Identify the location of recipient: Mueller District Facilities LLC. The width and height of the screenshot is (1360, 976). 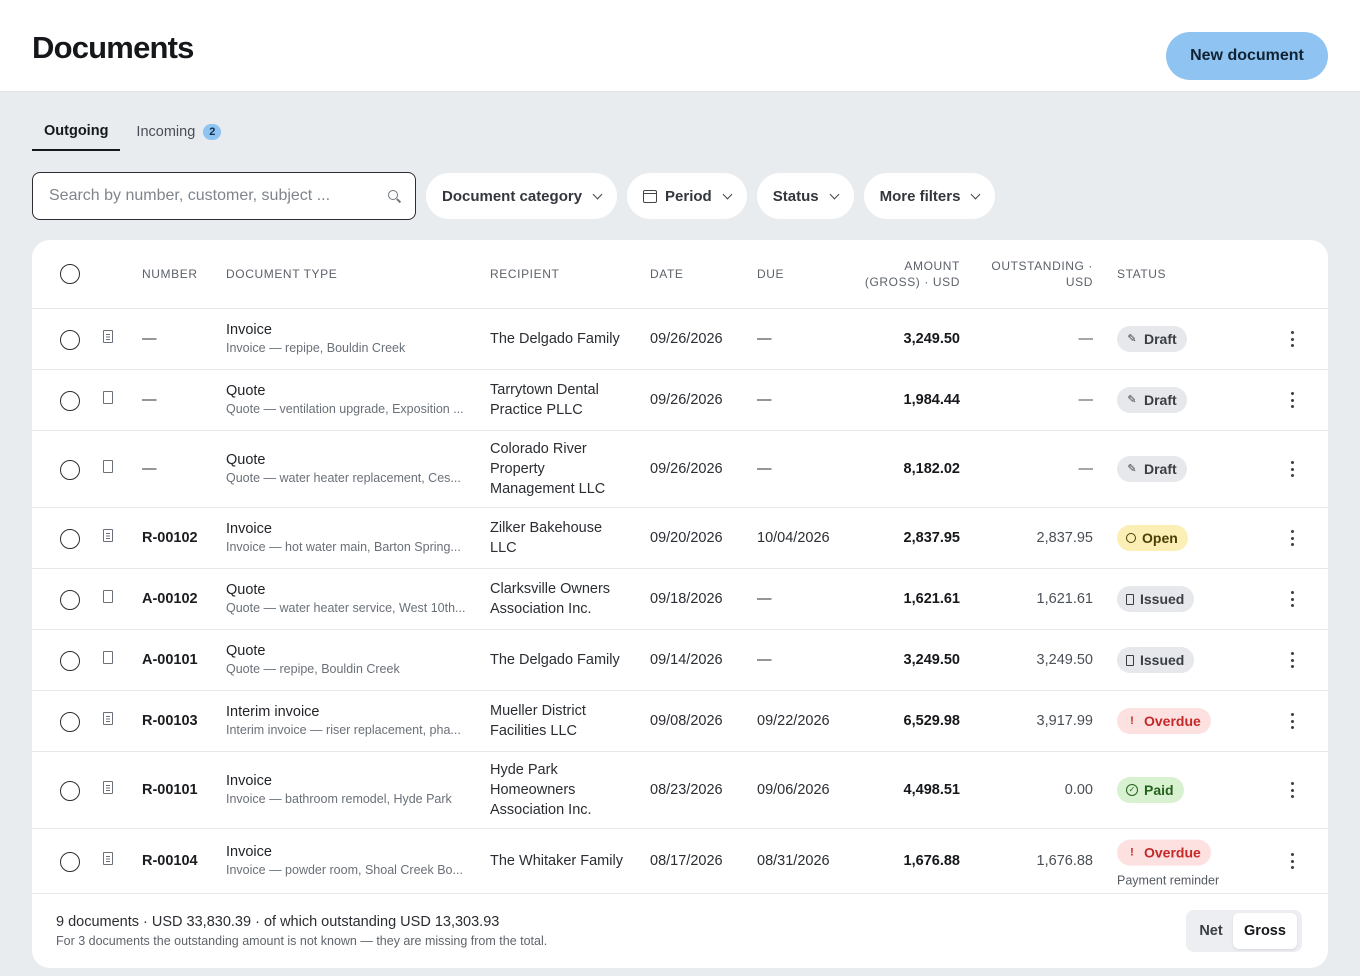
(538, 721).